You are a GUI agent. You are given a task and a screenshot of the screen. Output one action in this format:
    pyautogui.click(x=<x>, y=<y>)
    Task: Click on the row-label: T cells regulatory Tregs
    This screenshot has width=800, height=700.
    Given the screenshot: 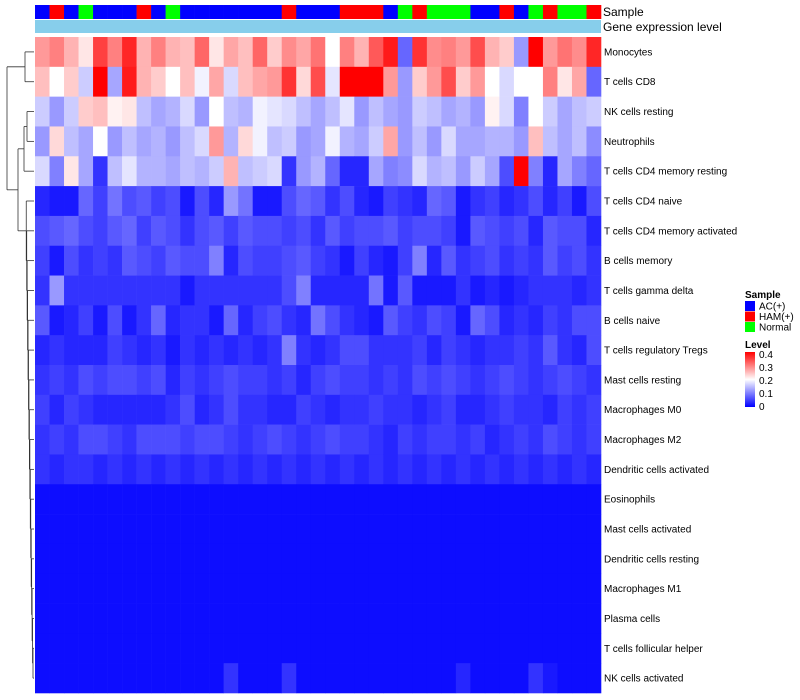 What is the action you would take?
    pyautogui.click(x=656, y=351)
    